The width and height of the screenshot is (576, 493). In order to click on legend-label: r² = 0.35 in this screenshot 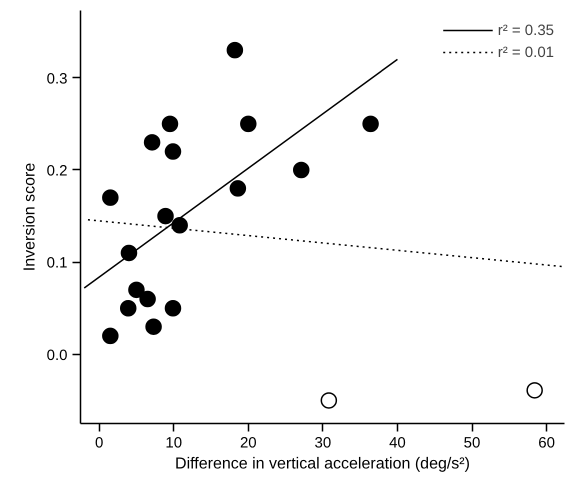, I will do `click(526, 30)`.